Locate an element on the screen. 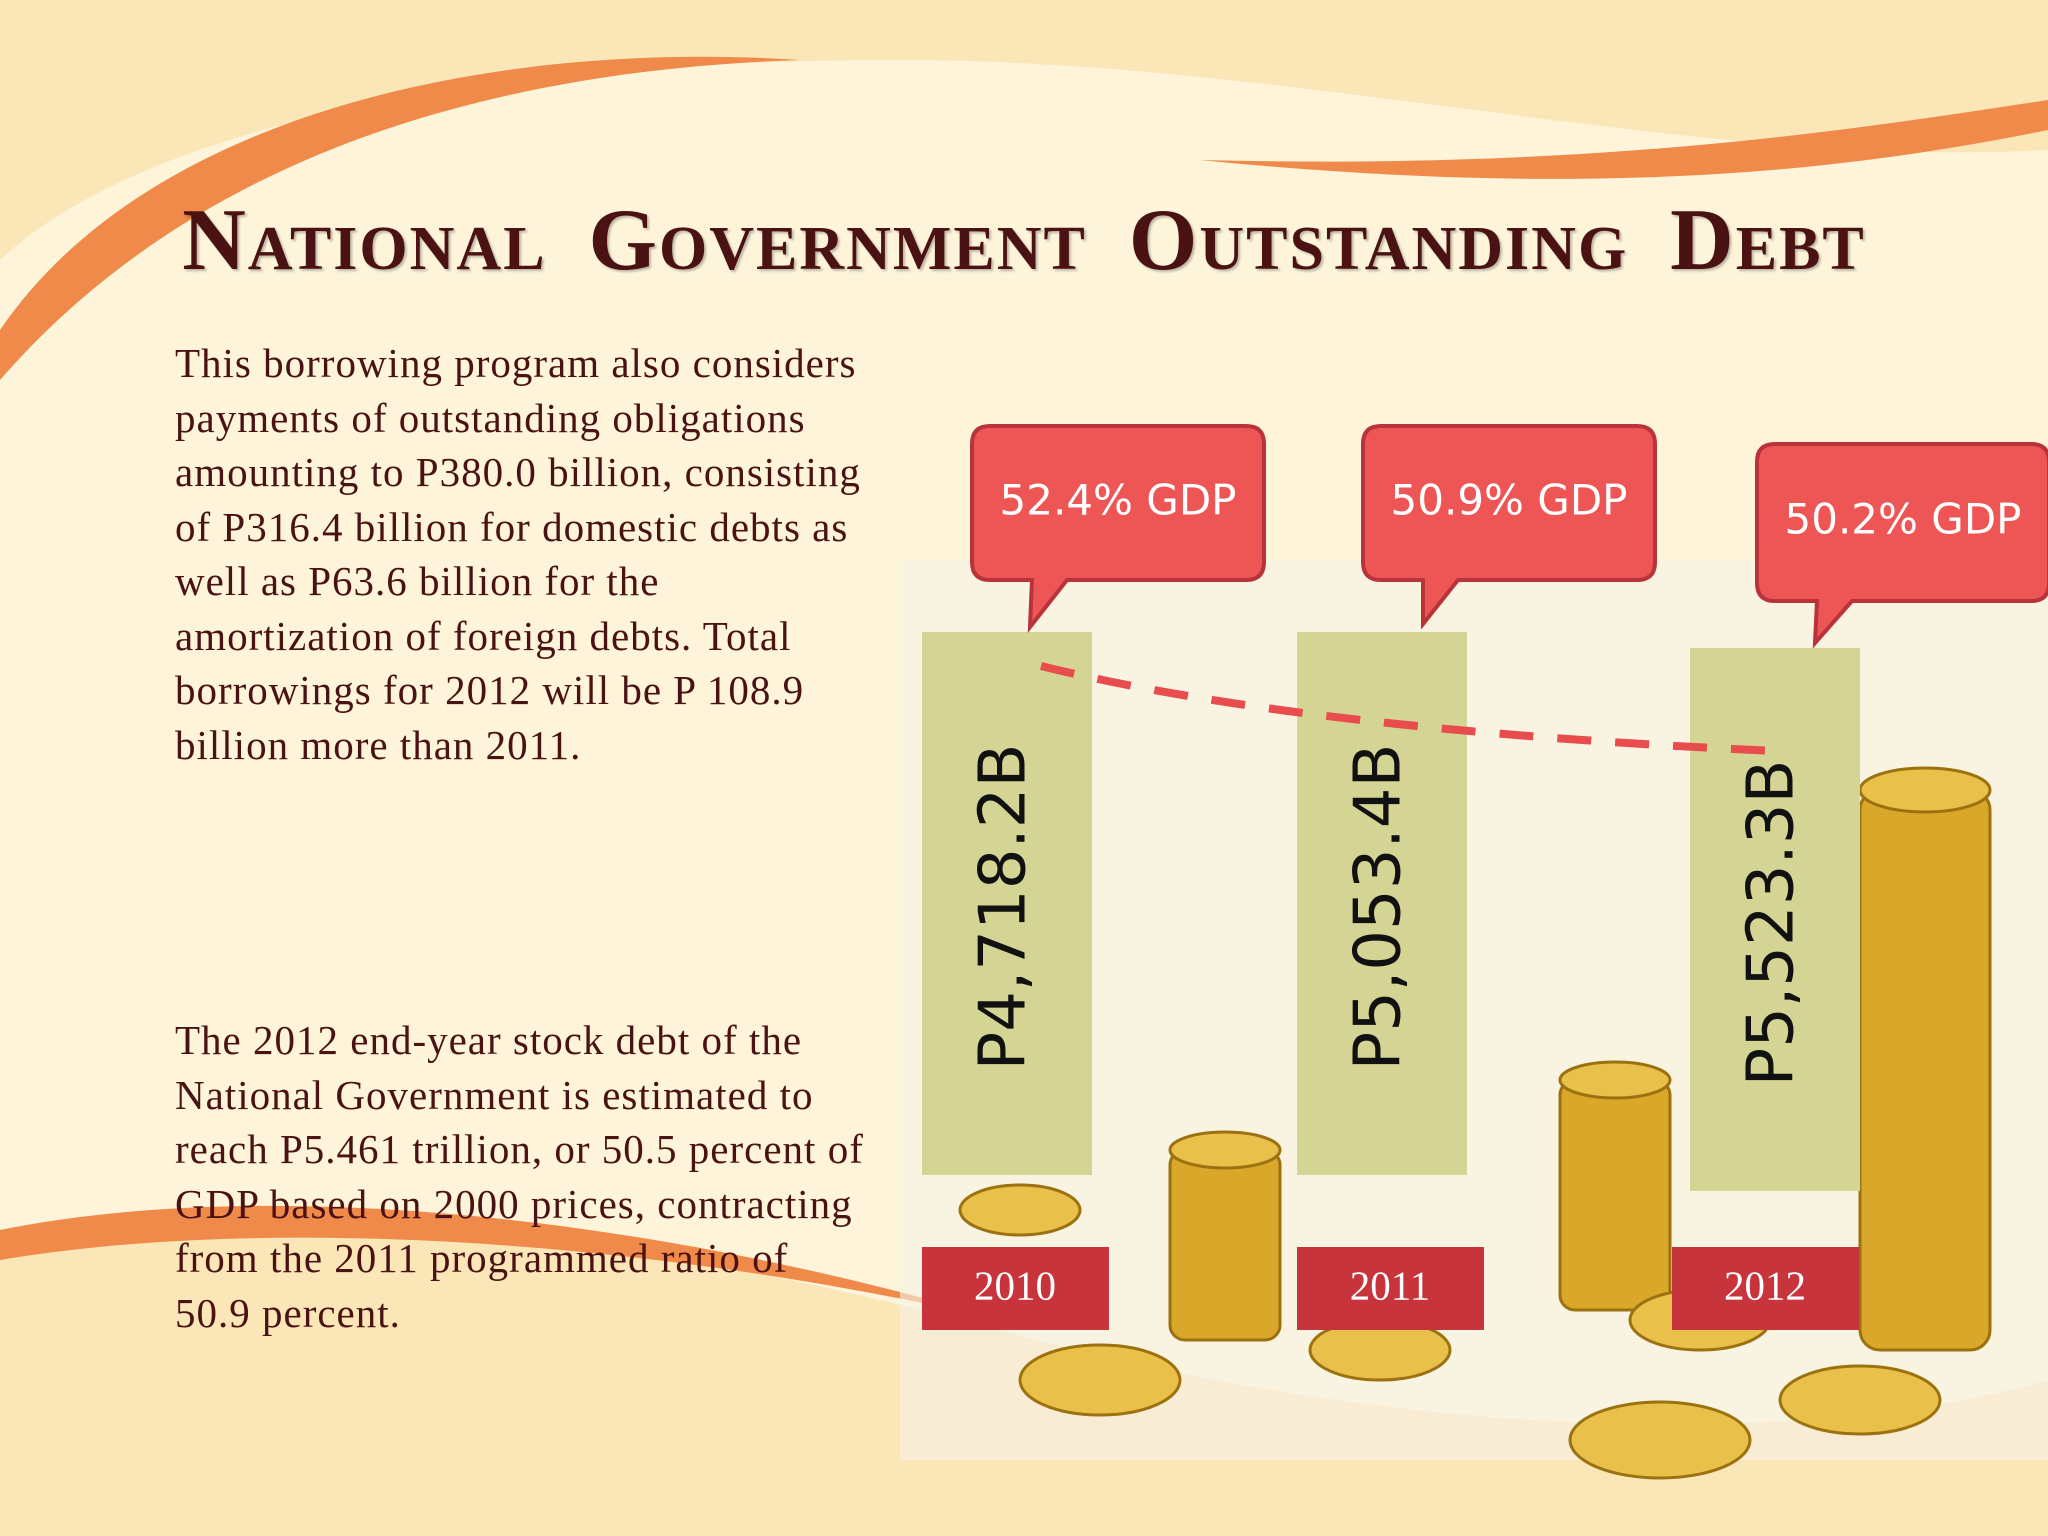 The width and height of the screenshot is (2048, 1536). year-label: 2010 is located at coordinates (1015, 1285).